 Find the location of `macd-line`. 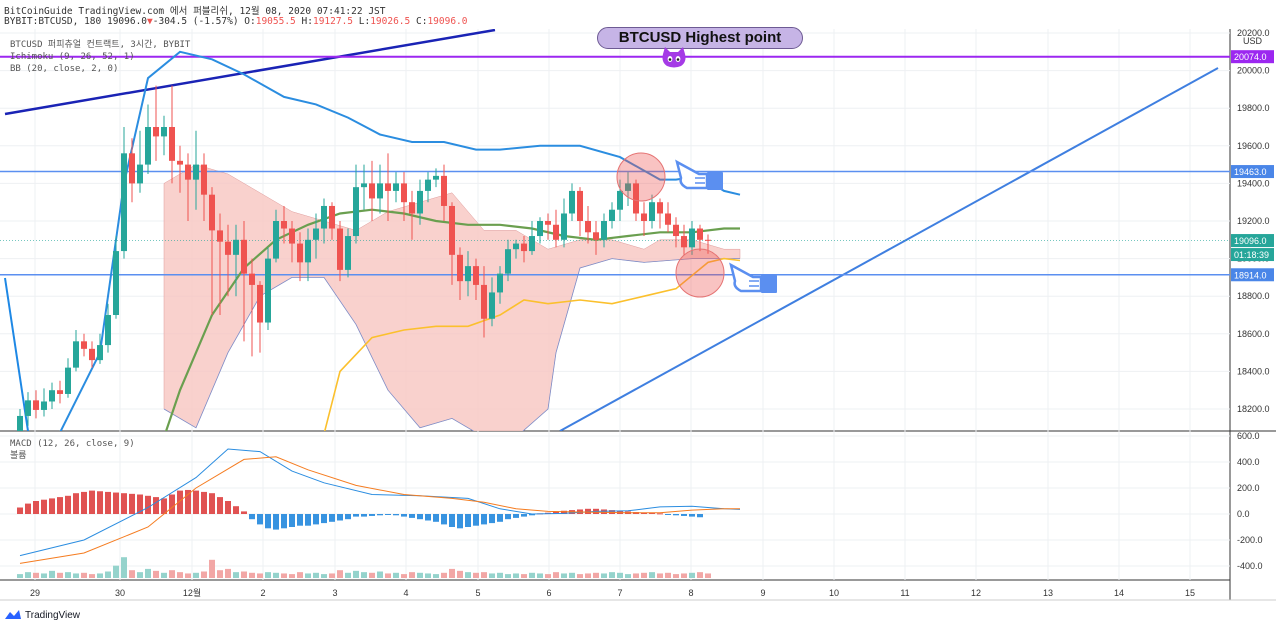

macd-line is located at coordinates (380, 502).